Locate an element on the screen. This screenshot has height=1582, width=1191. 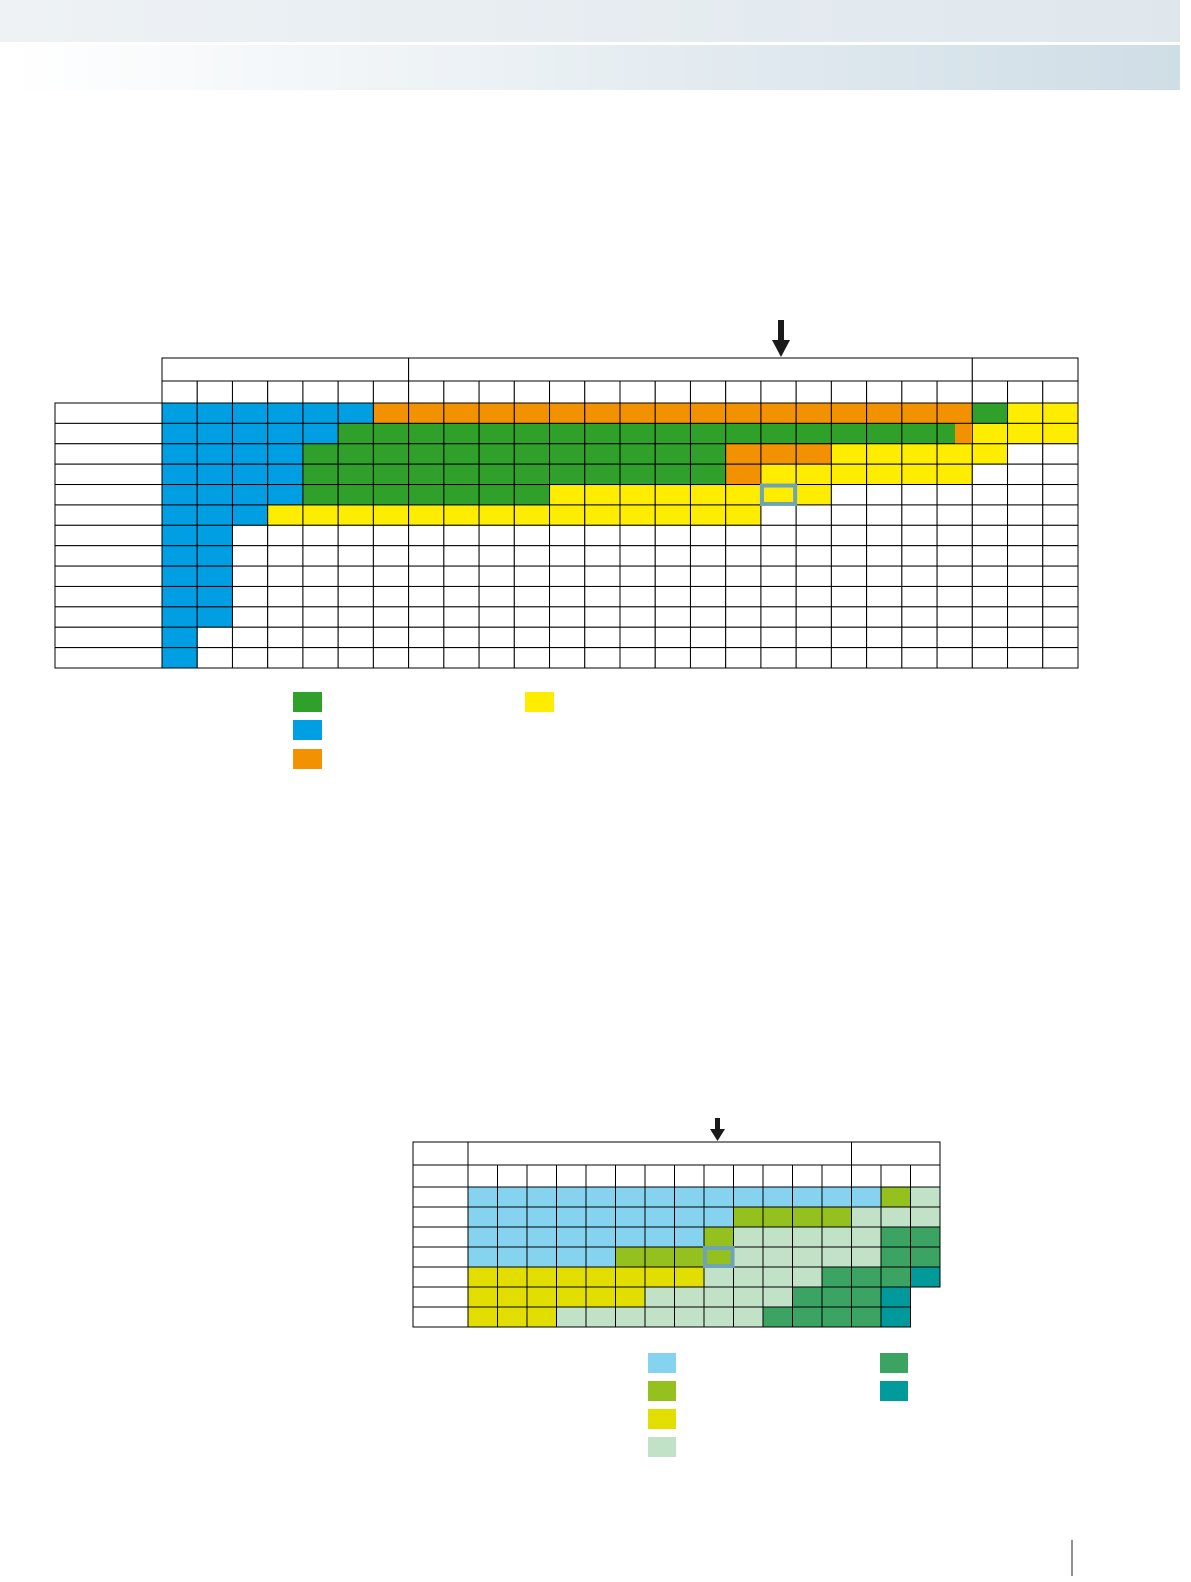
arrow-down is located at coordinates (717, 1135).